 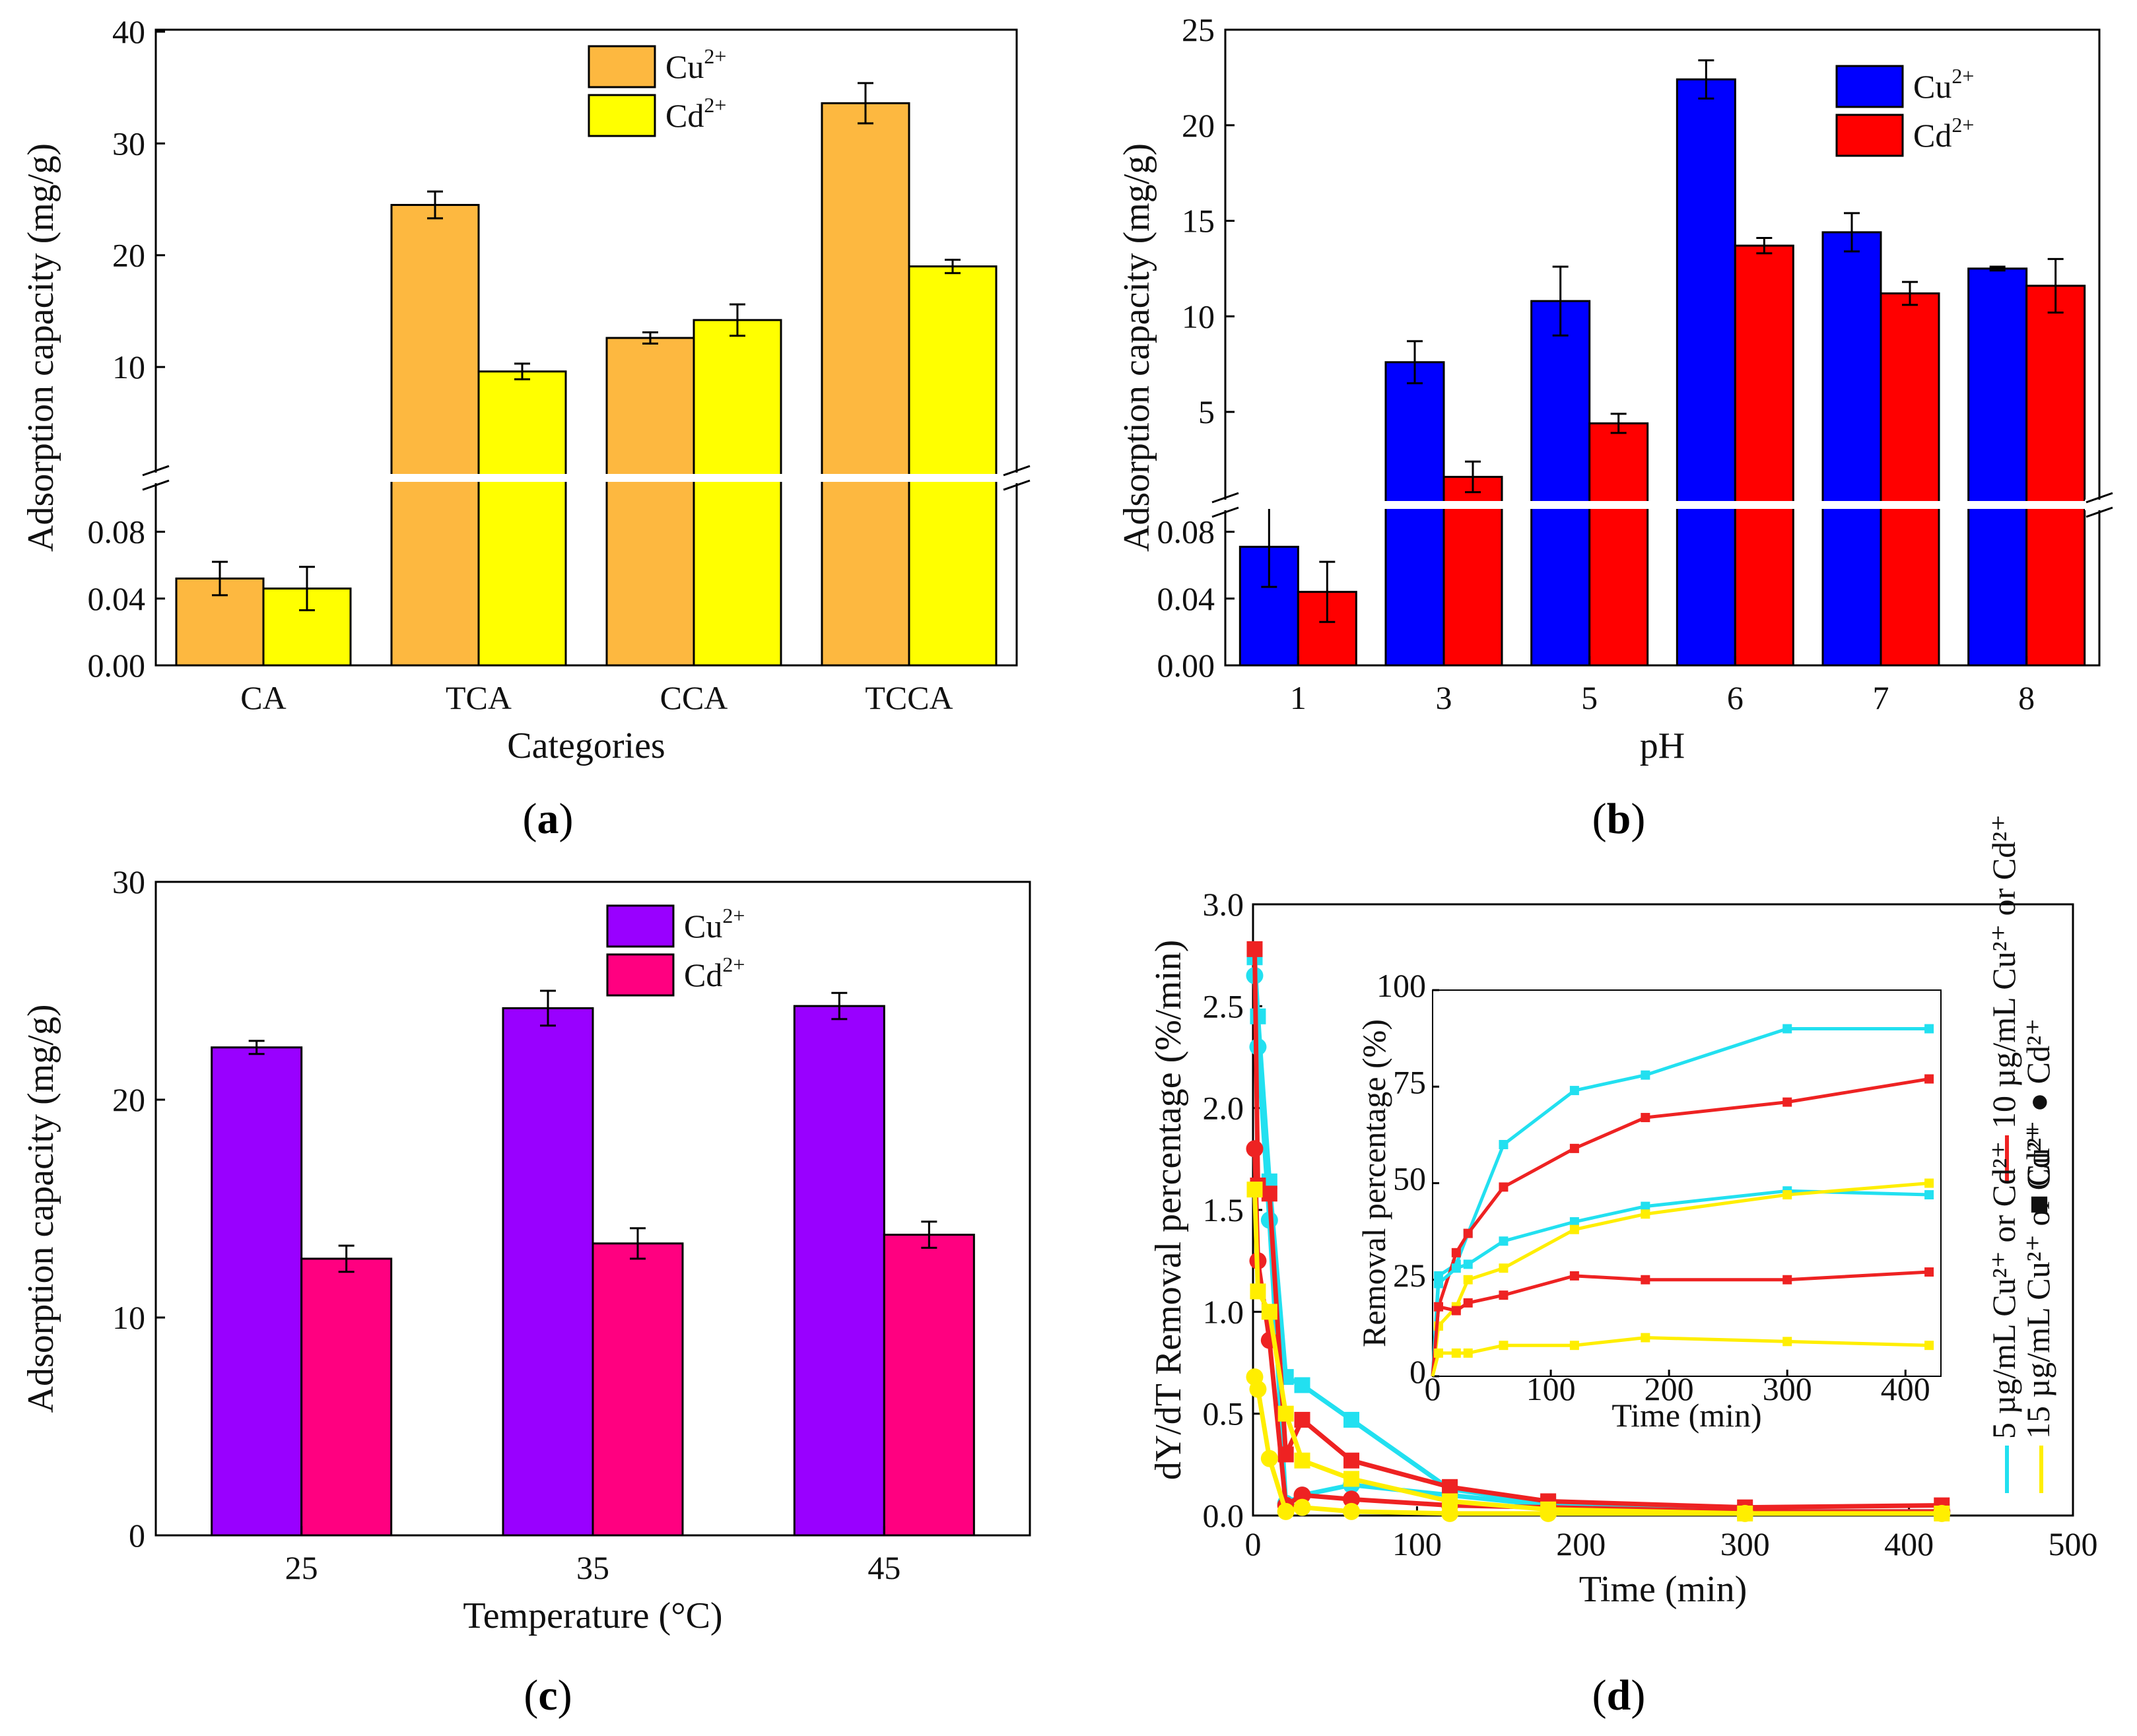 I want to click on error-bar-b-Cd2+-3, so click(x=1473, y=477).